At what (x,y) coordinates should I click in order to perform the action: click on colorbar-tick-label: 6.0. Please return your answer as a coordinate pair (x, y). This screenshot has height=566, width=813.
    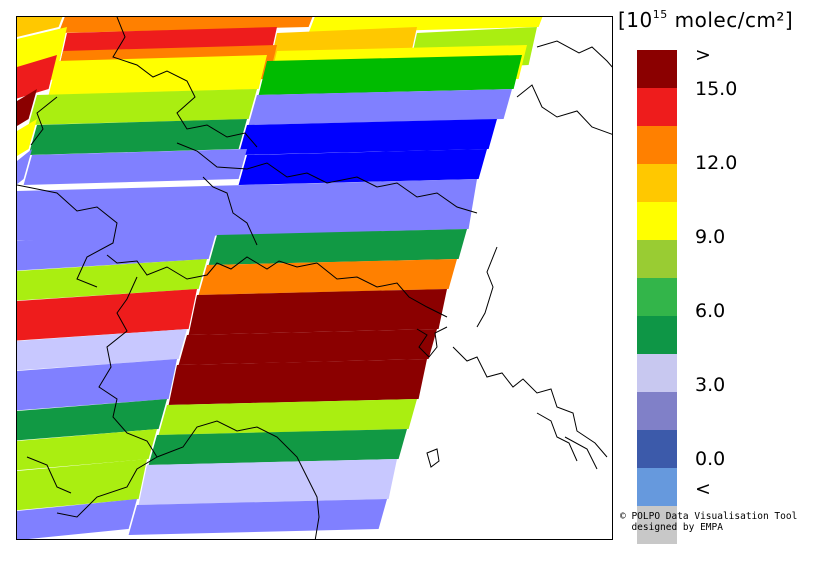
    Looking at the image, I should click on (710, 311).